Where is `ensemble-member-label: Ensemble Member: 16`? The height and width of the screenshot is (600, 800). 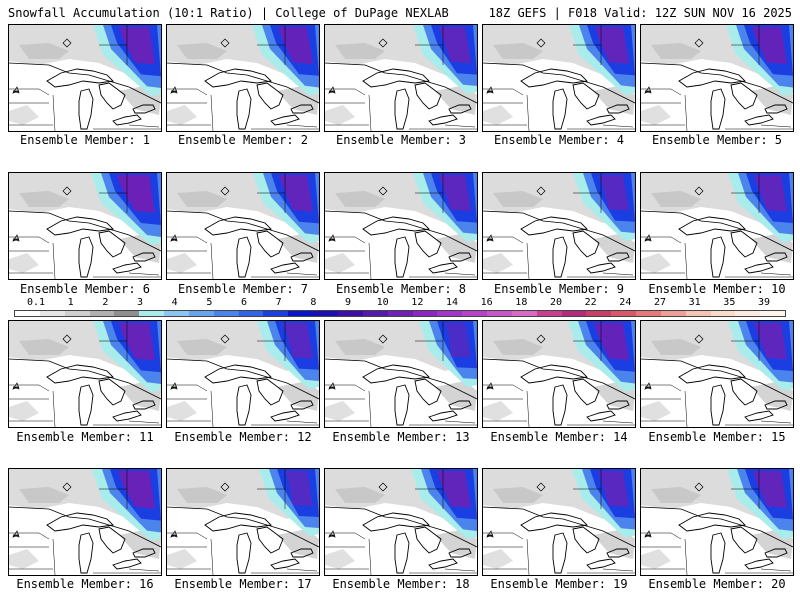
ensemble-member-label: Ensemble Member: 16 is located at coordinates (85, 584).